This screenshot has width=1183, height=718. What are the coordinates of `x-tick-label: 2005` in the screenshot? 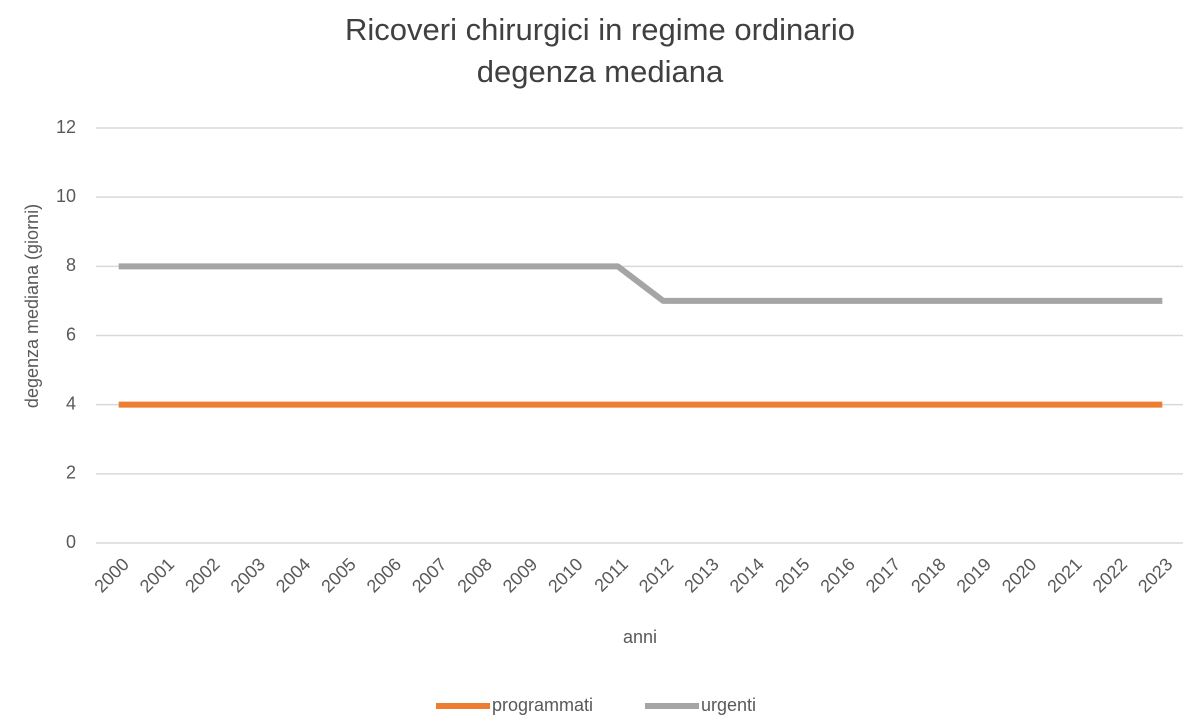 It's located at (338, 575).